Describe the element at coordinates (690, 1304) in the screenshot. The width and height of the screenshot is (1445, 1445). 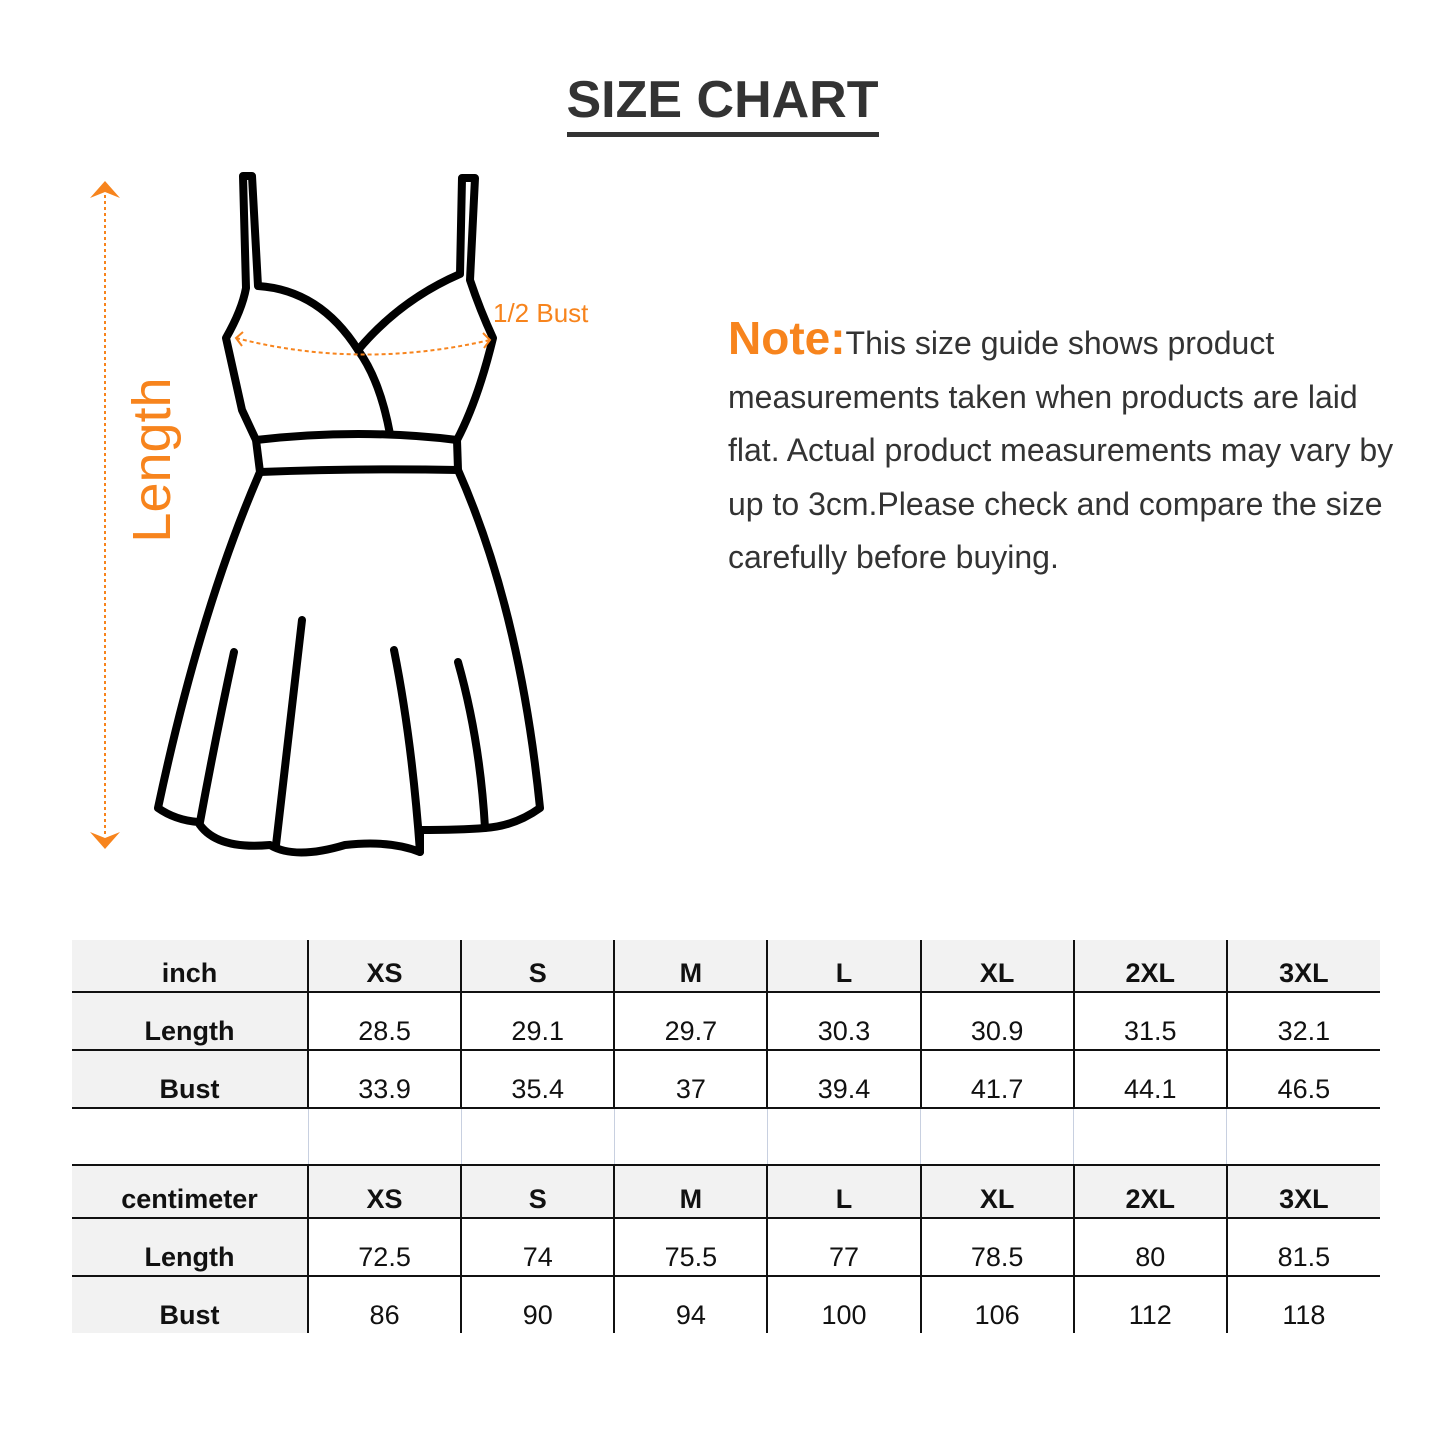
I see `value-cell: 94` at that location.